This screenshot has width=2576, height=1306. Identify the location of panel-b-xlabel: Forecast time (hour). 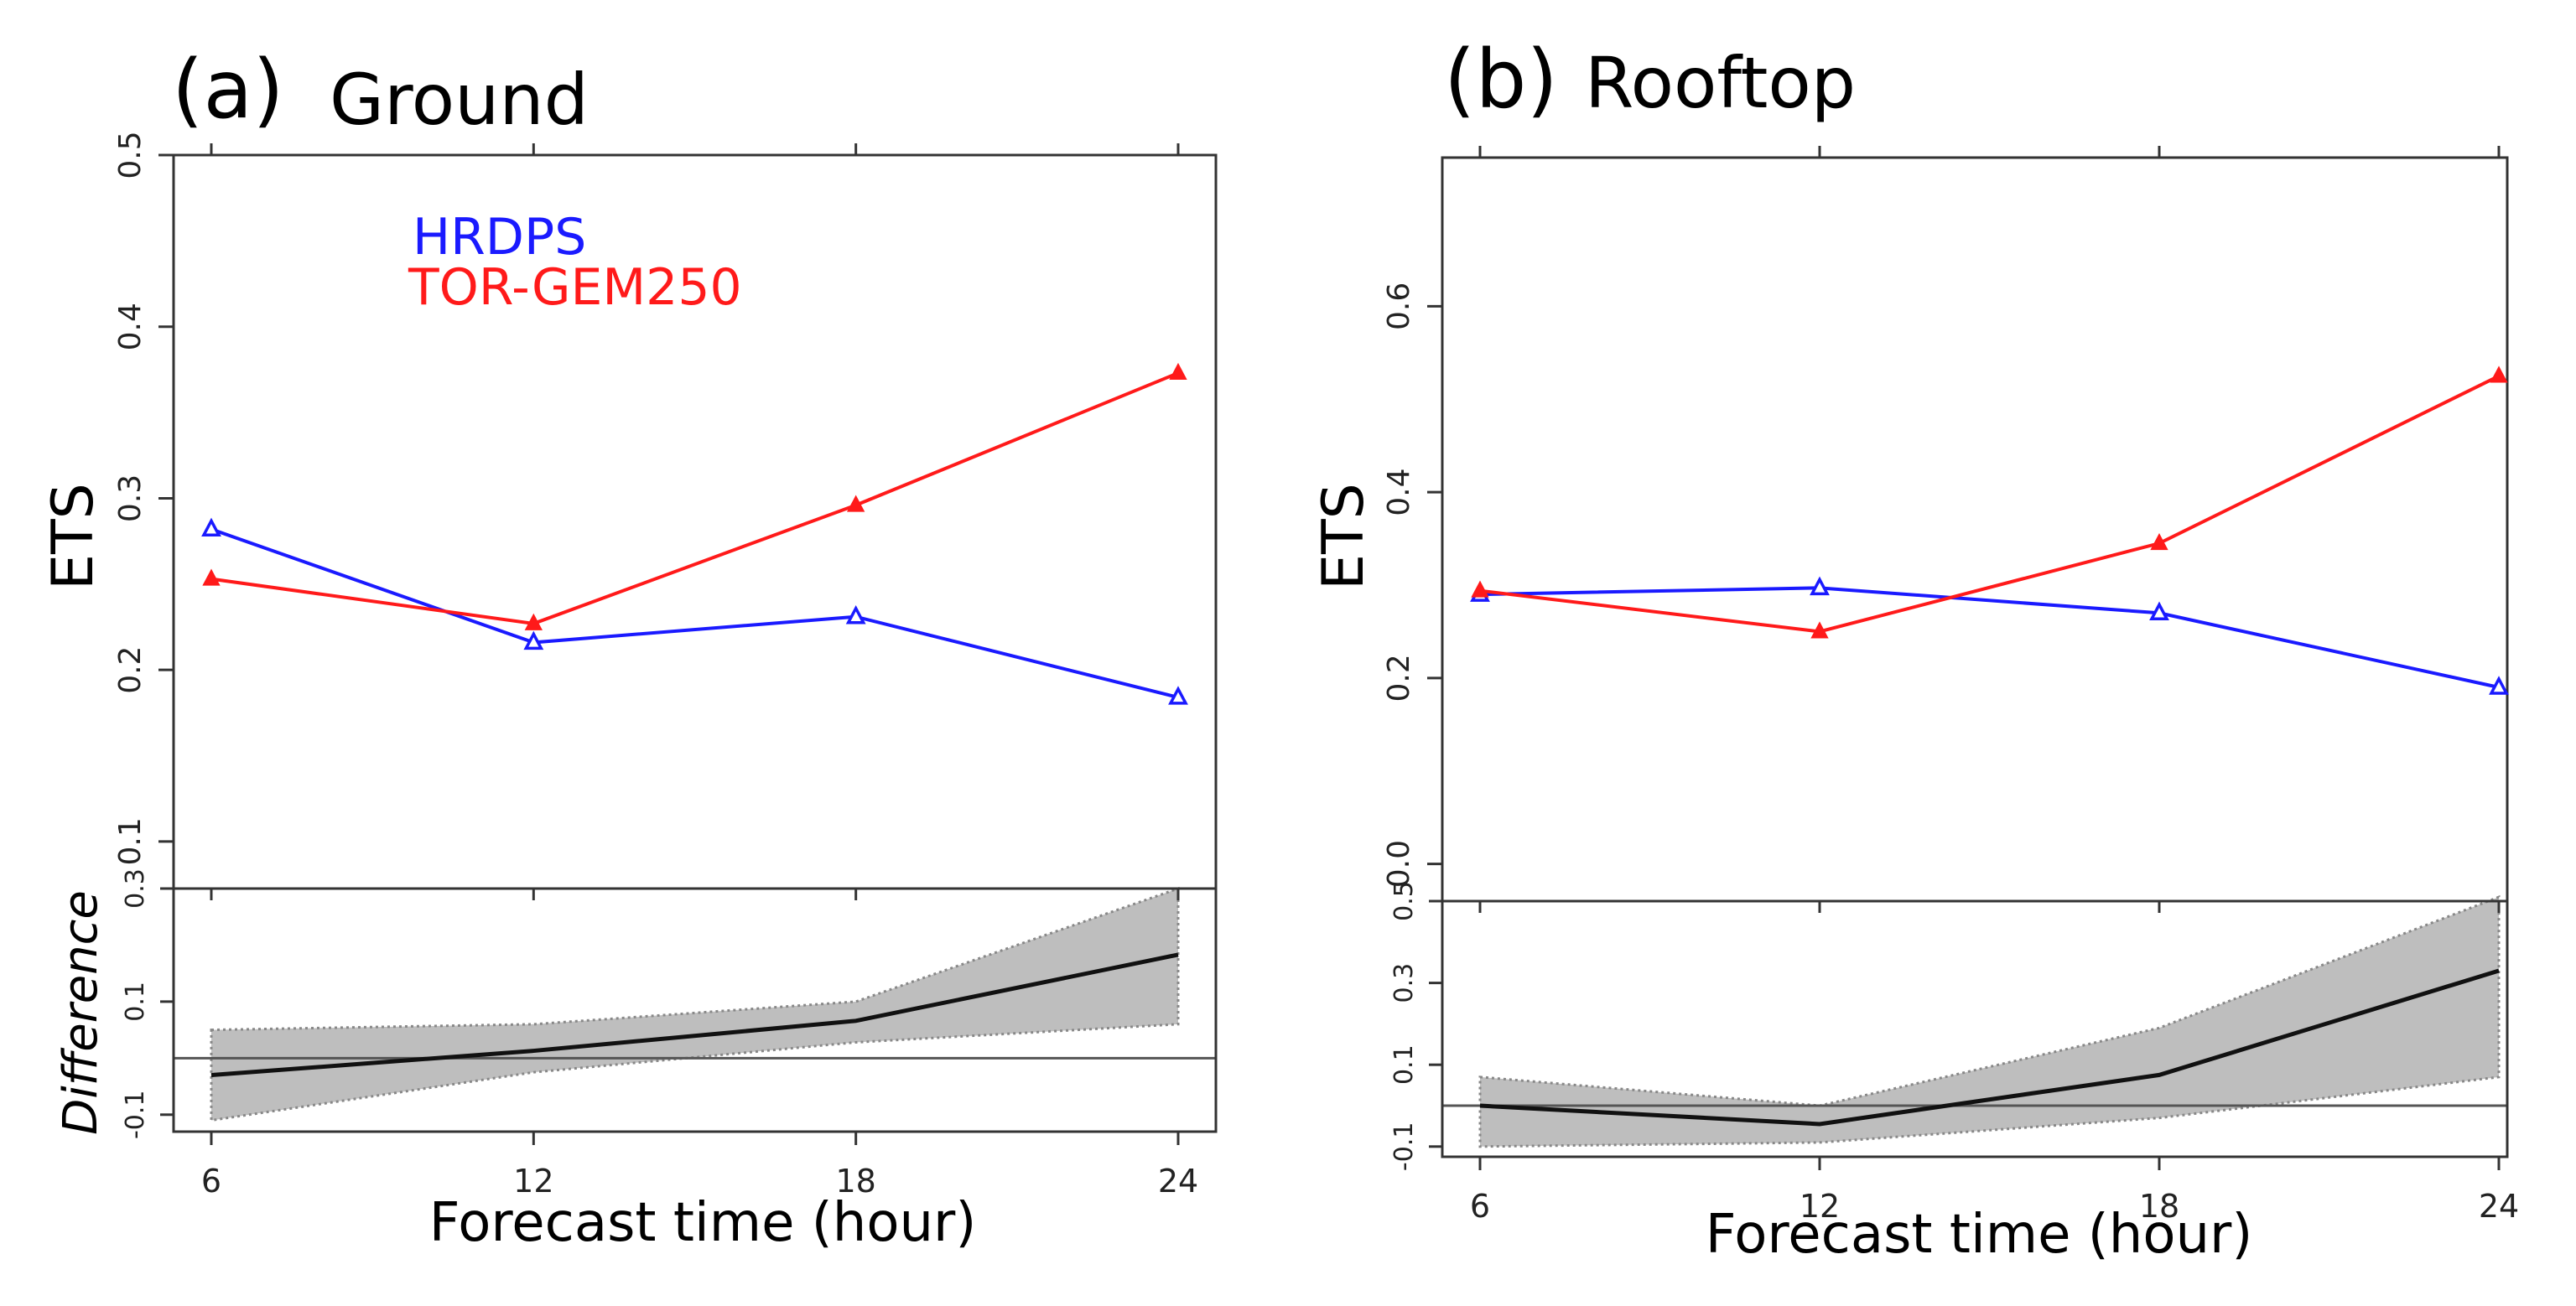
(1979, 1235).